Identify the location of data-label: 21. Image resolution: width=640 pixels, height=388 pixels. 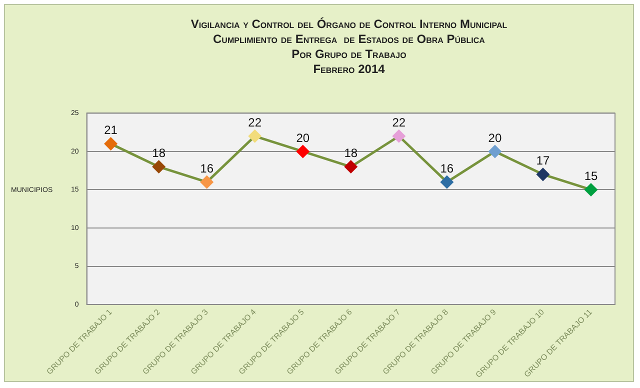
(111, 130).